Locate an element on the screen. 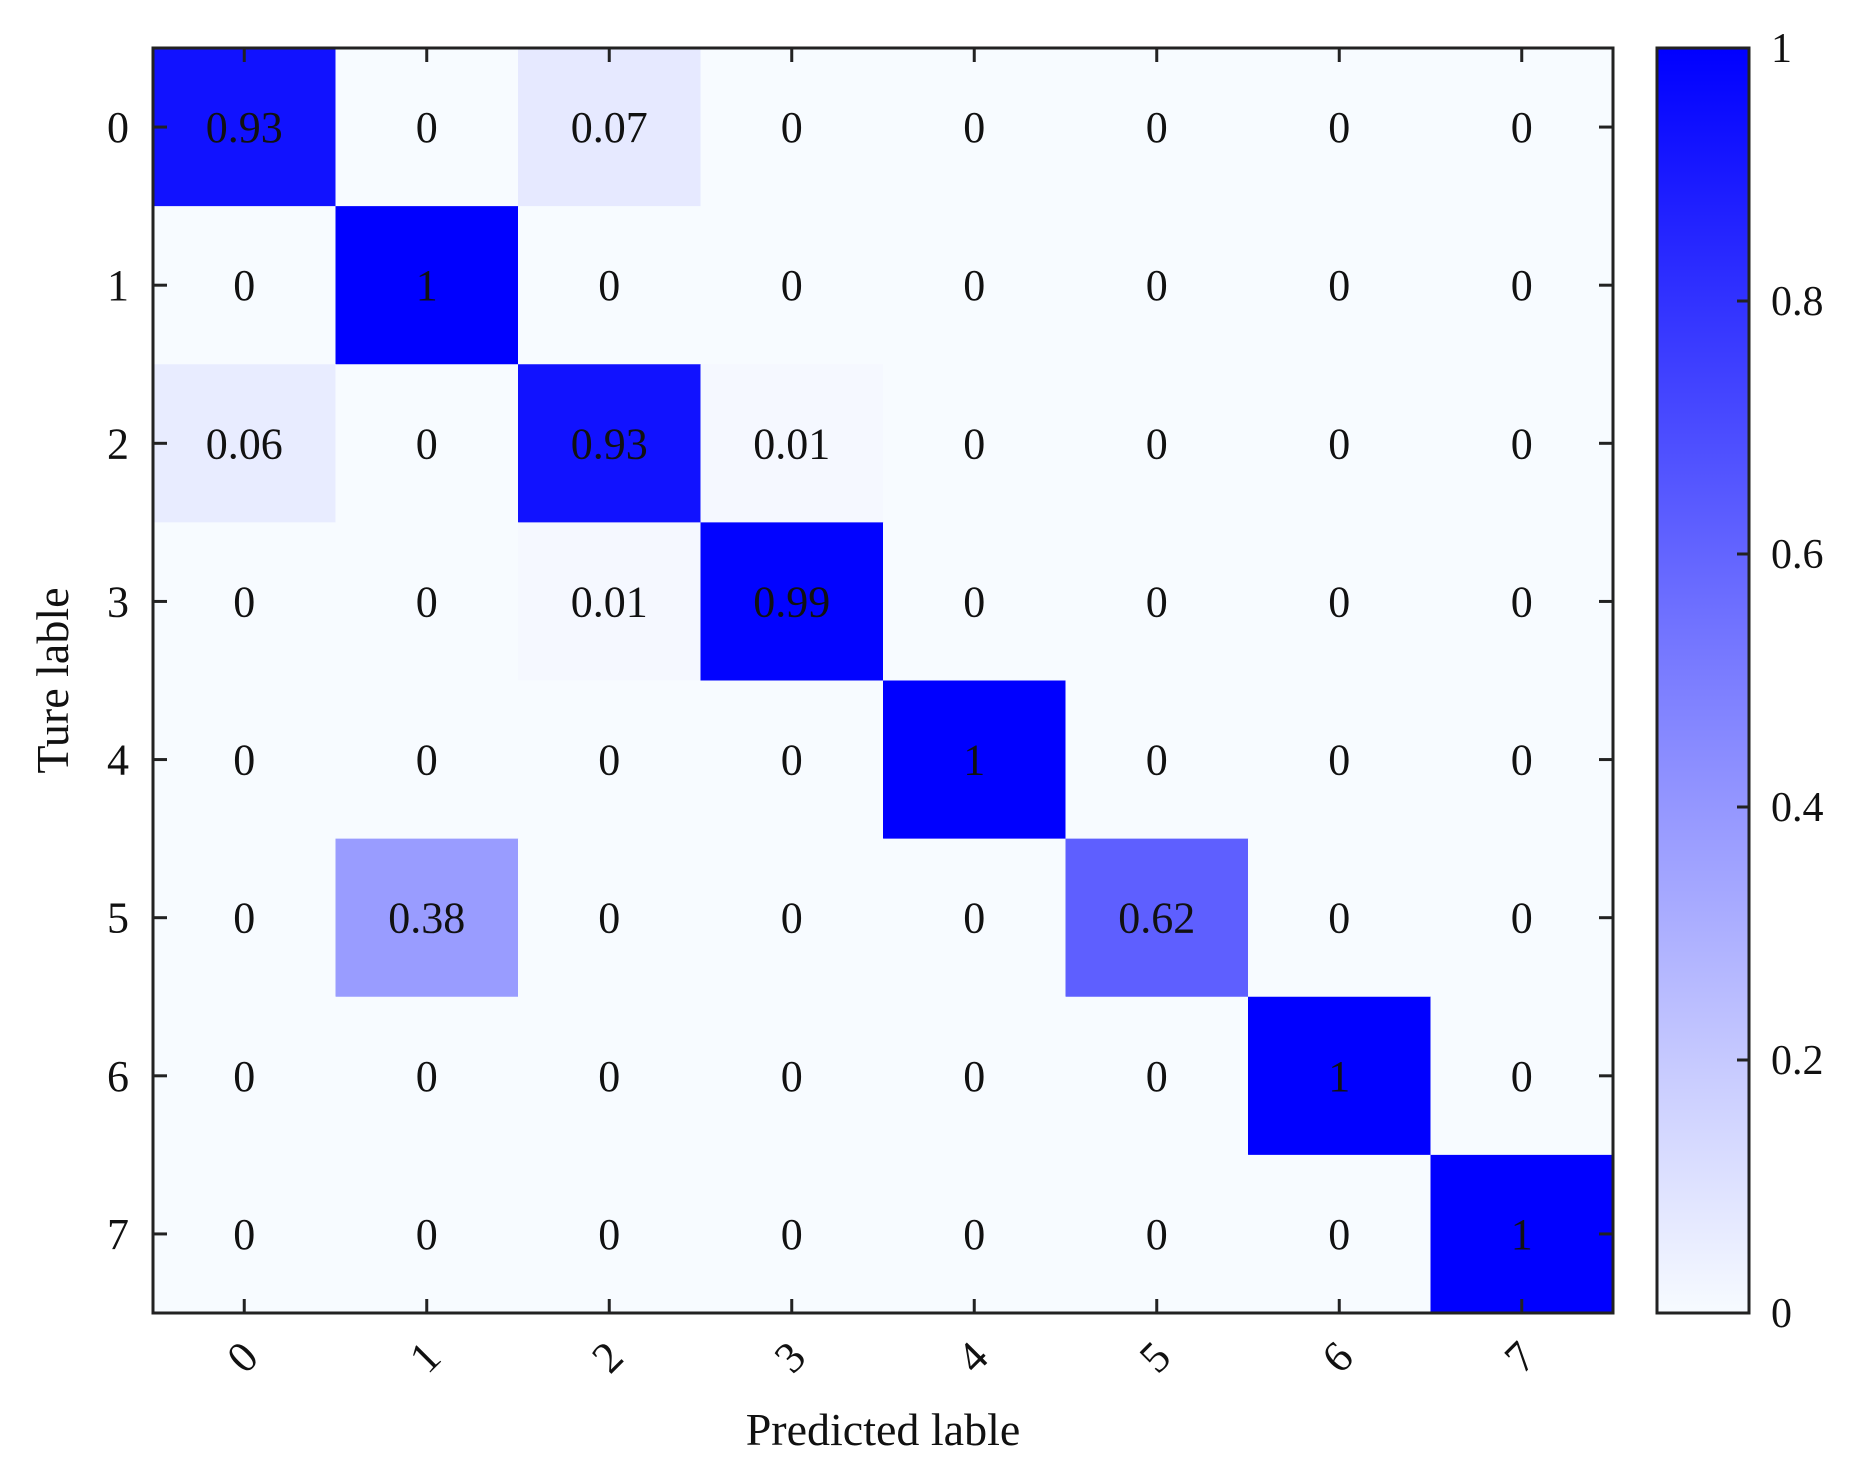 The height and width of the screenshot is (1463, 1864). colorbar-tick-labels: 0 0.2 0.4 0.6 0.8 1 is located at coordinates (1797, 681).